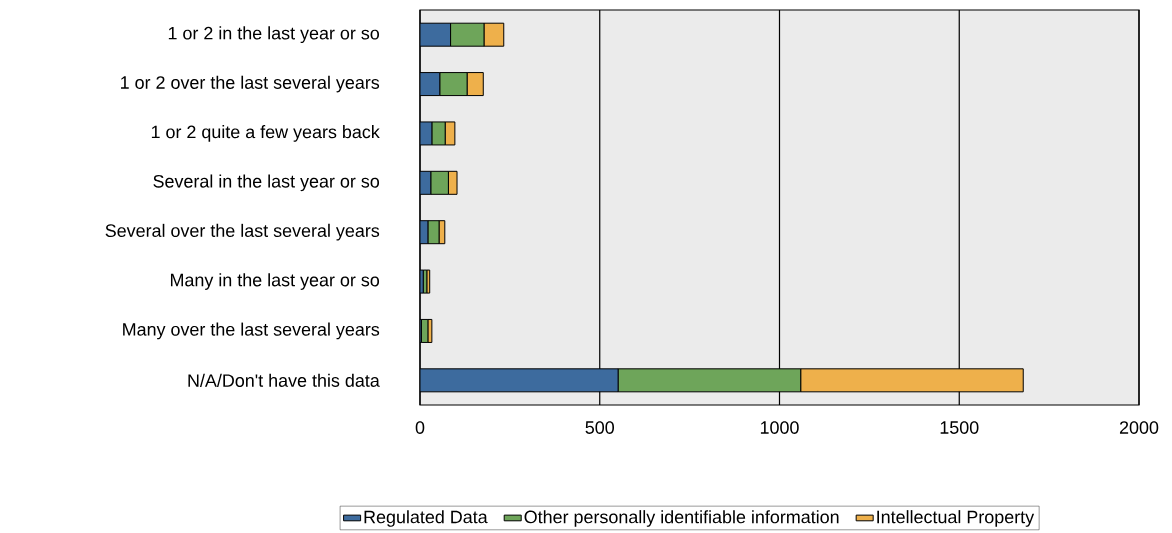 This screenshot has width=1172, height=533. I want to click on y-tick-label: Several in the last year or so, so click(266, 183).